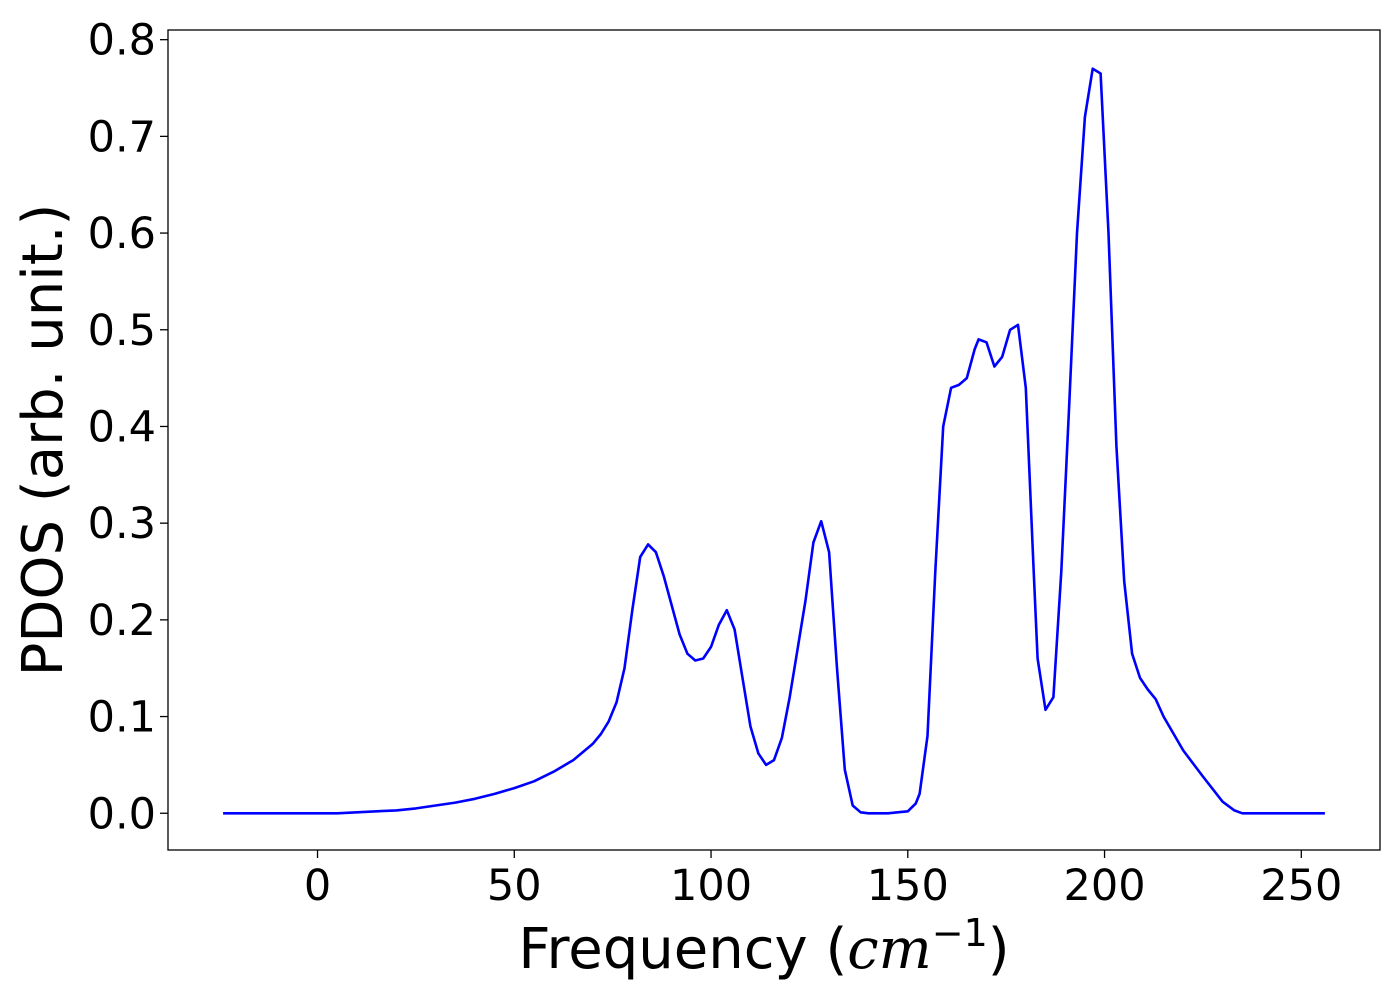 The width and height of the screenshot is (1400, 1000). I want to click on y-tick-label: 0.4, so click(122, 427).